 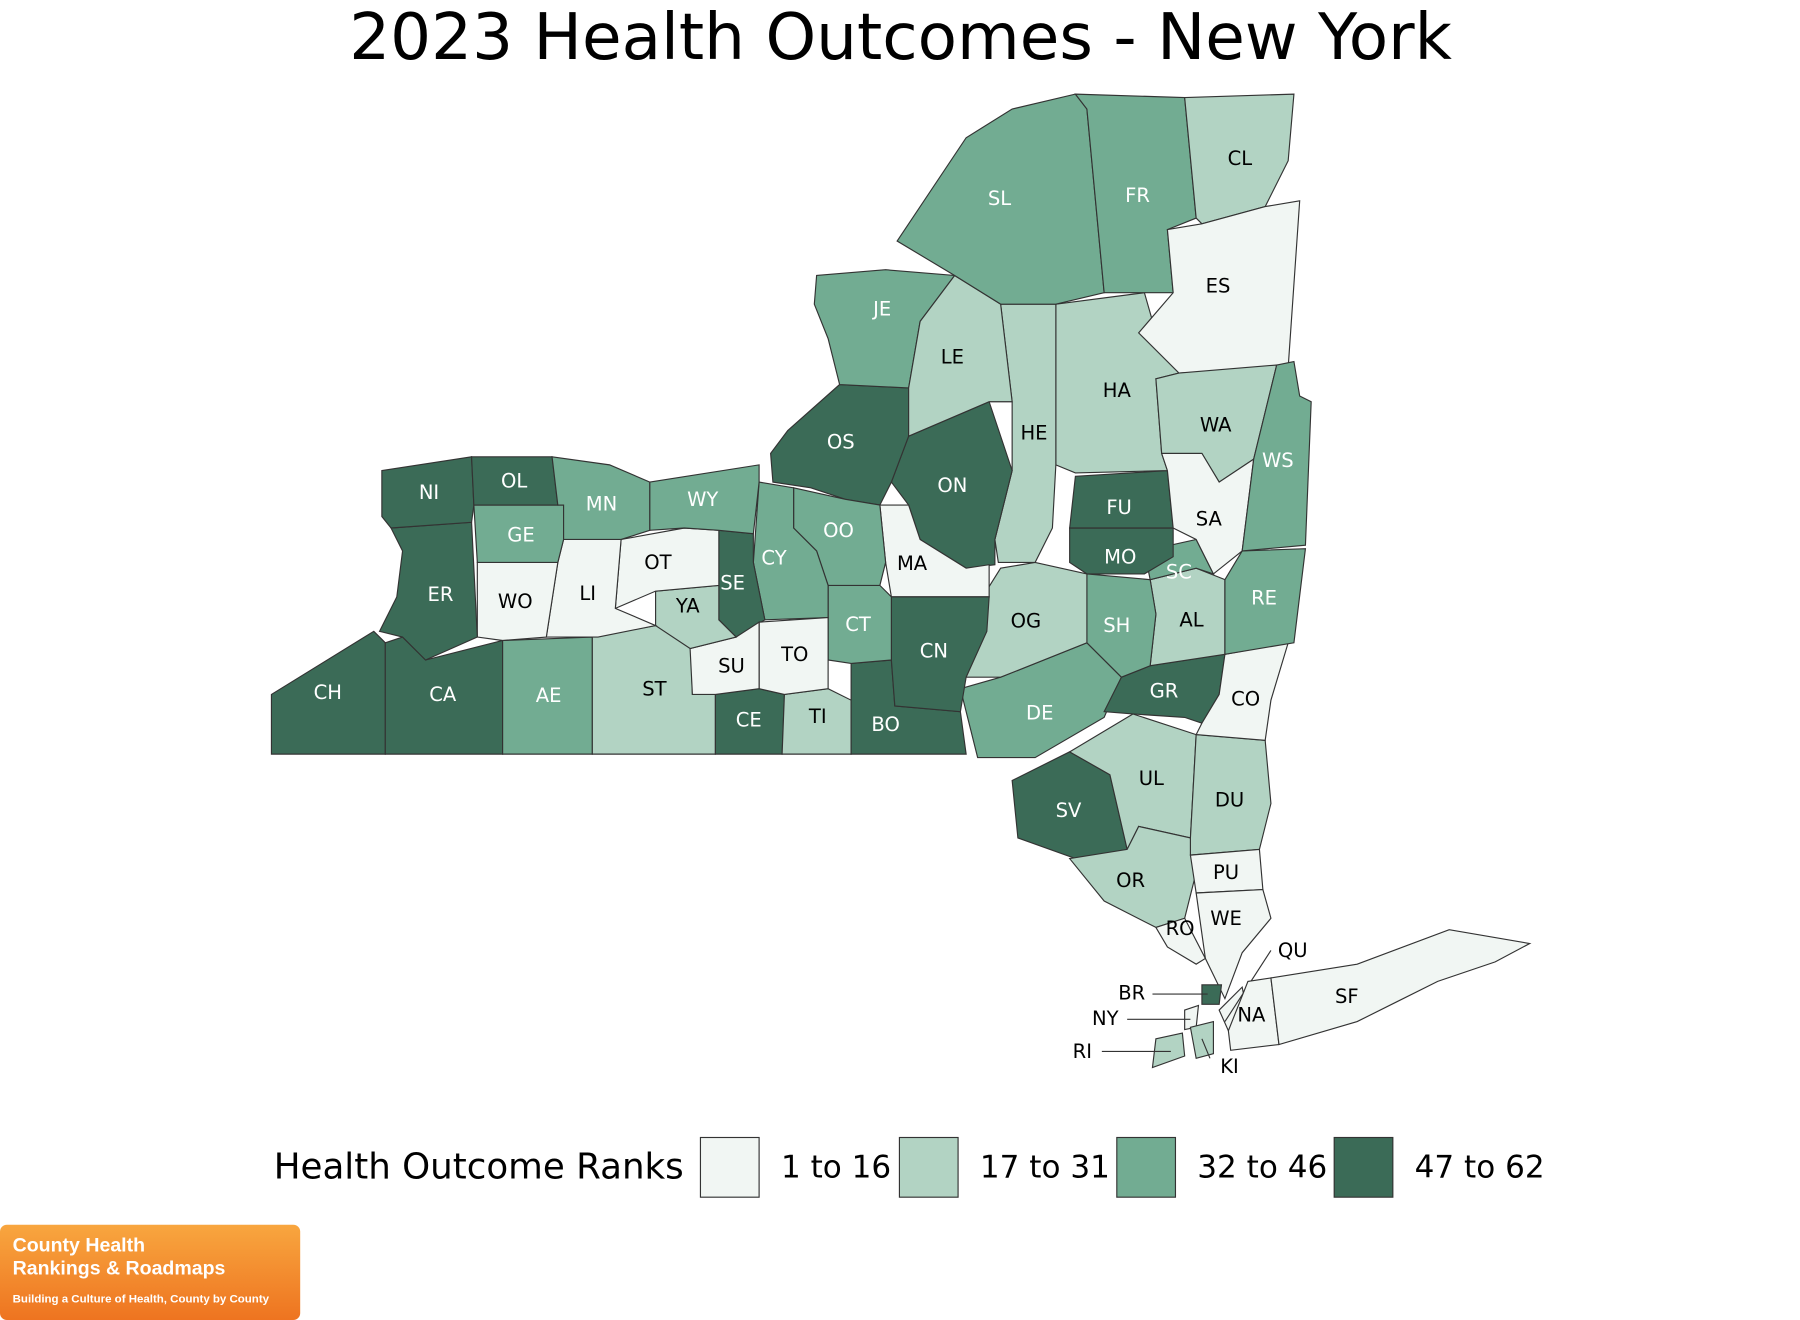 What do you see at coordinates (1033, 432) in the screenshot?
I see `county-label: HE` at bounding box center [1033, 432].